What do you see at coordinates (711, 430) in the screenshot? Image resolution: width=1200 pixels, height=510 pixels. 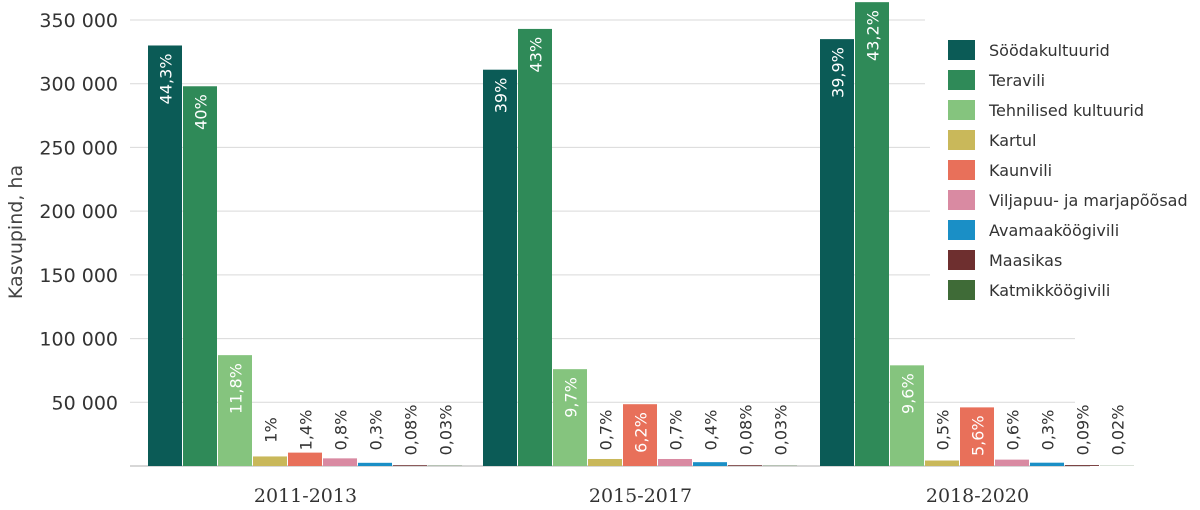 I see `data-label: 0,4%` at bounding box center [711, 430].